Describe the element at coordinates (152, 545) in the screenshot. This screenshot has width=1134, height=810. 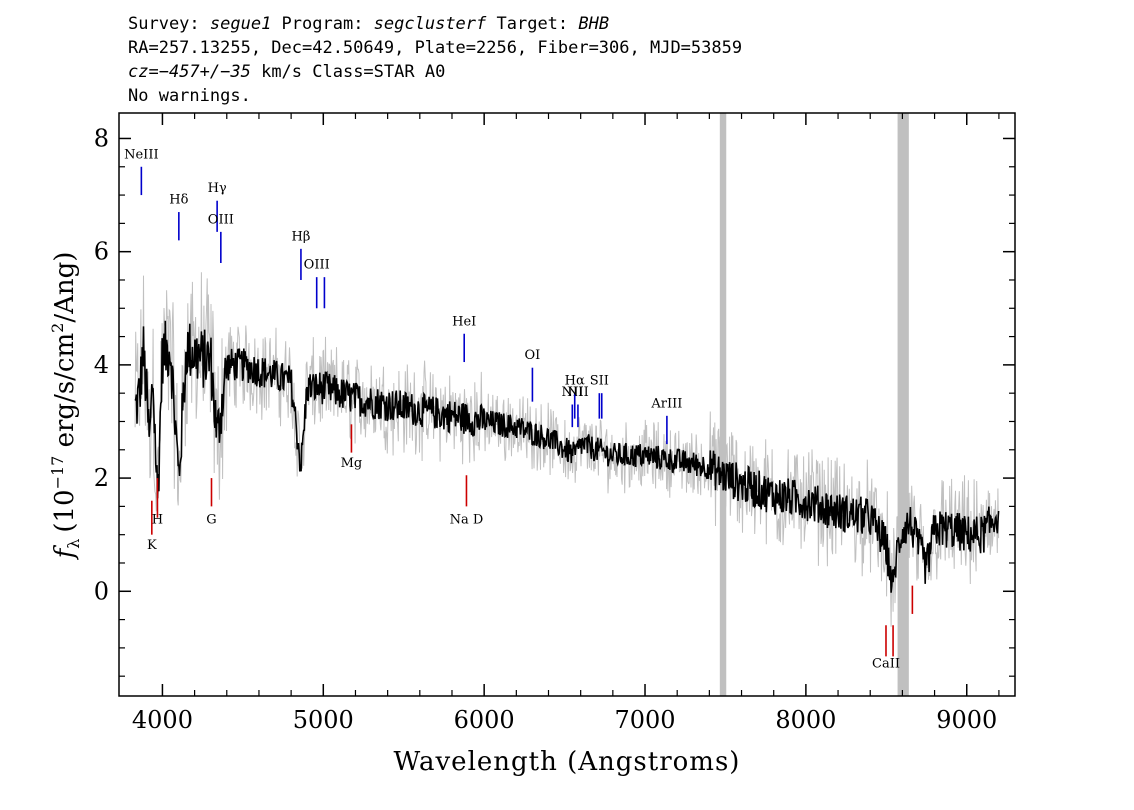
I see `line-label: K` at that location.